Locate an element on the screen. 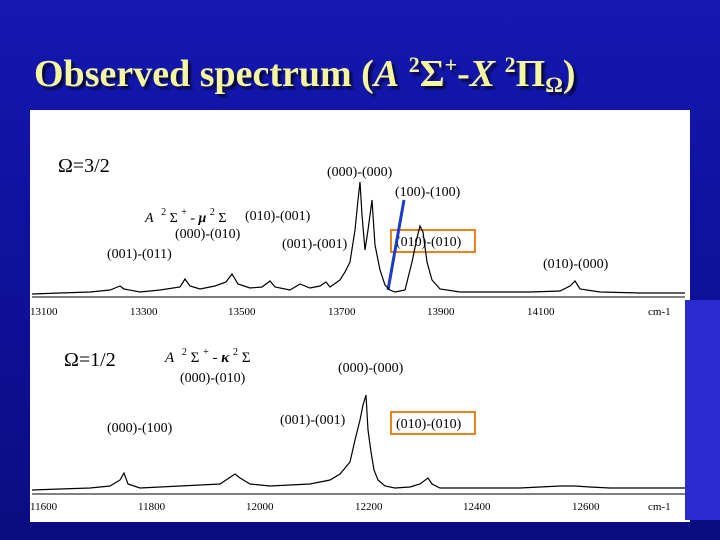 The width and height of the screenshot is (720, 540). tick-bottom-1: 11800 is located at coordinates (152, 507).